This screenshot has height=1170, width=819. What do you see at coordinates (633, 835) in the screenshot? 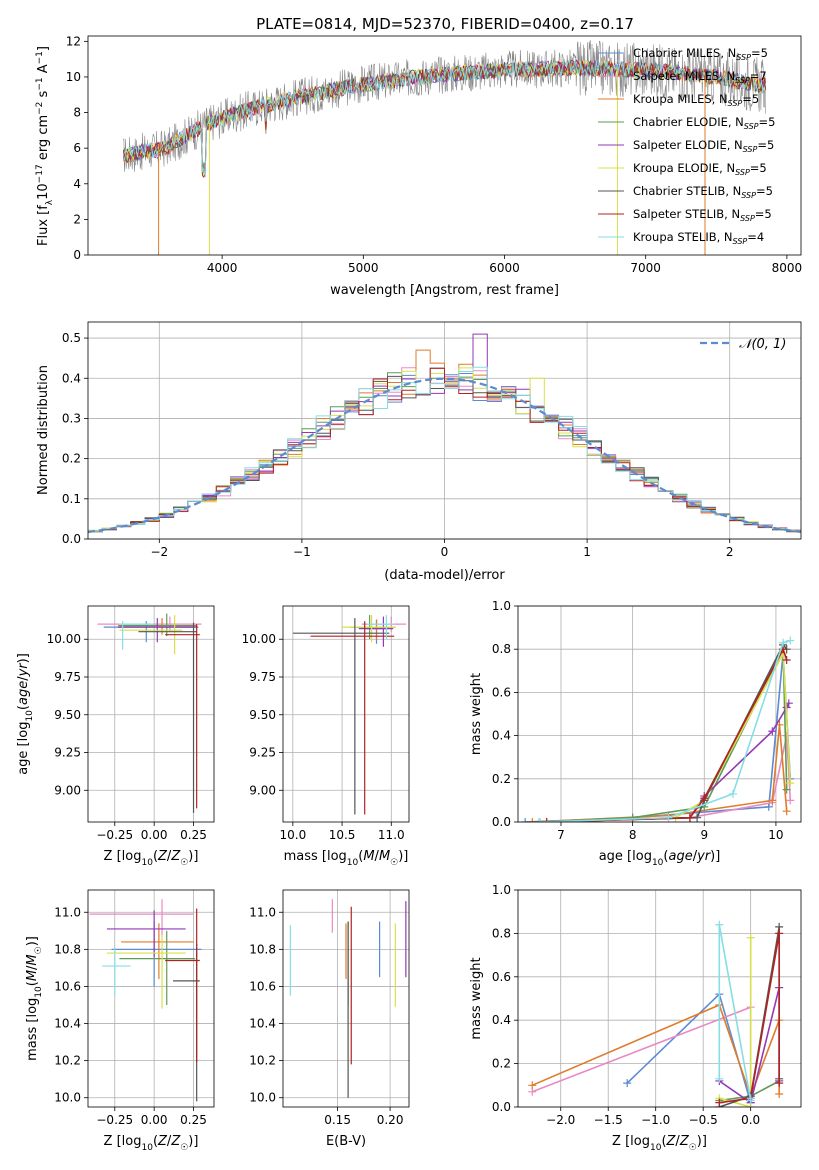
I see `x-tick-label: 8` at bounding box center [633, 835].